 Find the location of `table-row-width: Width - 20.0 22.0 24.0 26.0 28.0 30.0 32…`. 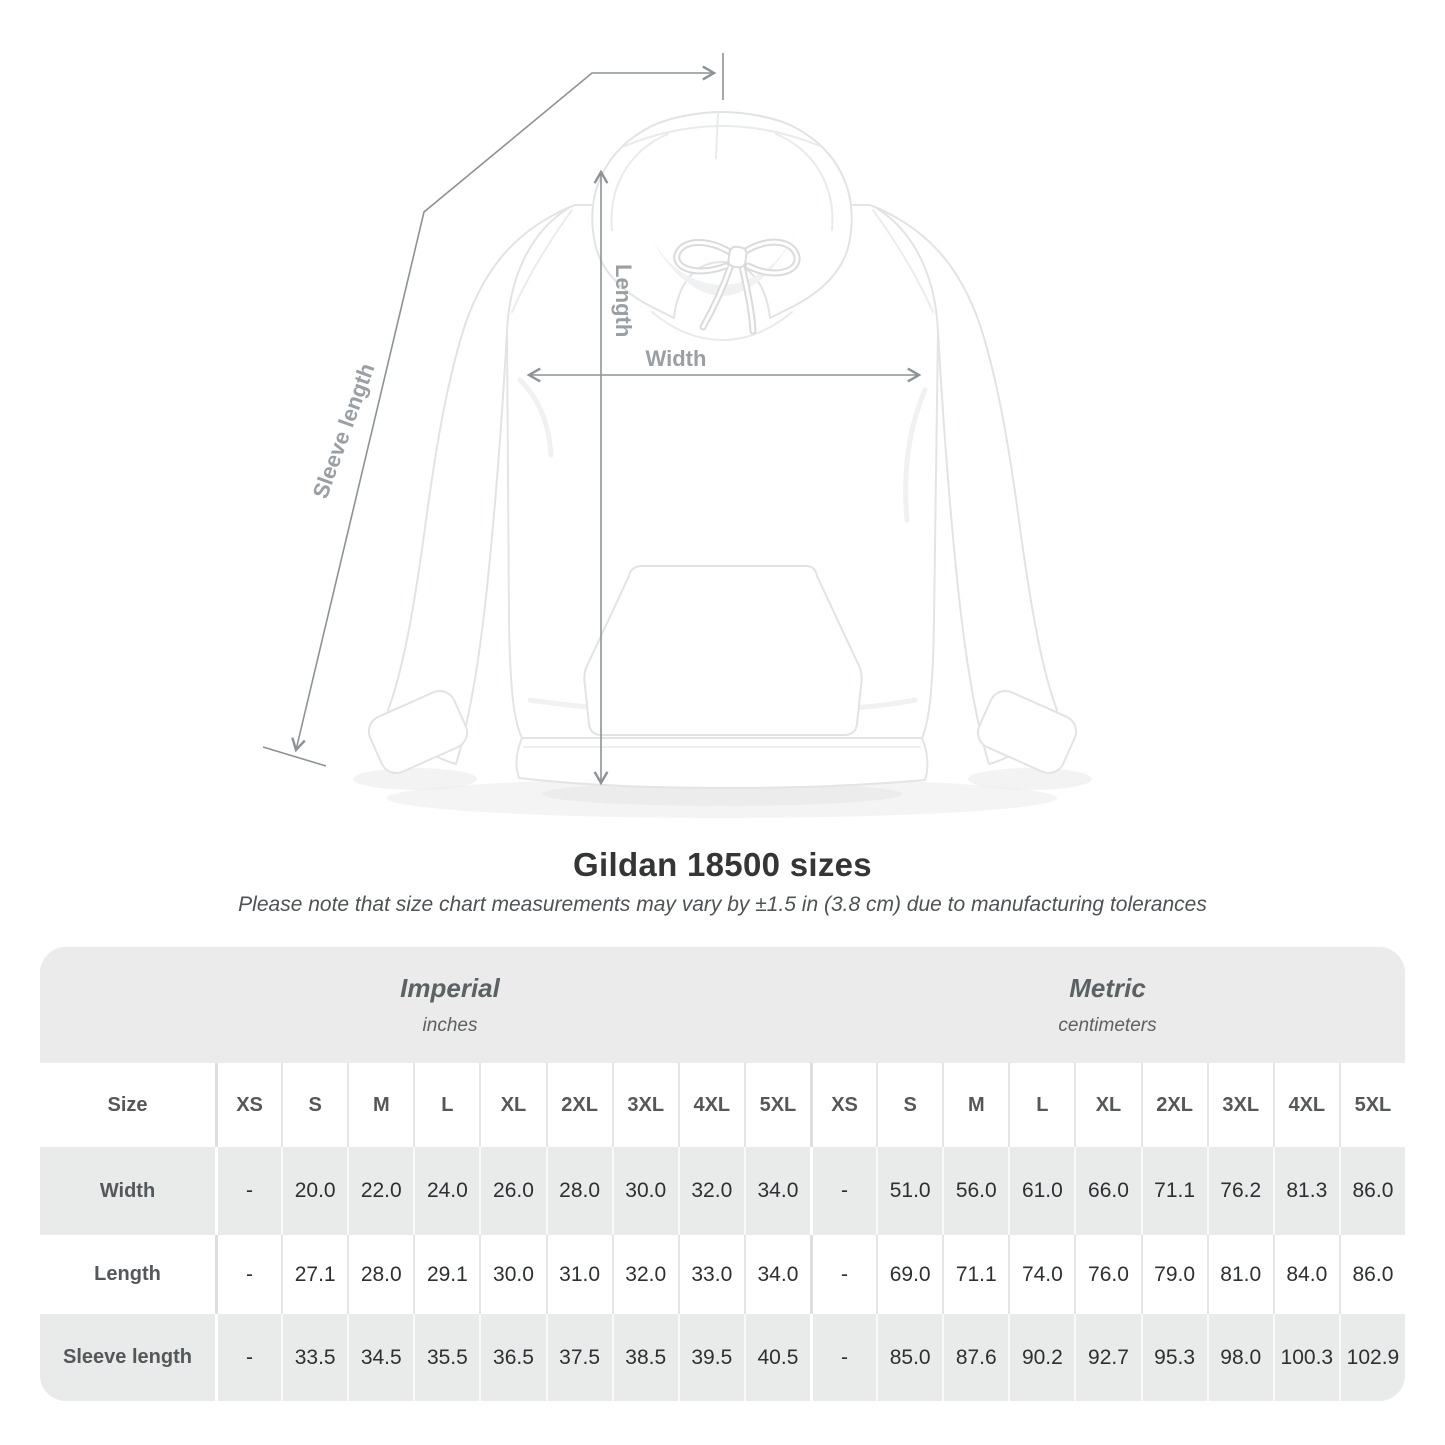

table-row-width: Width - 20.0 22.0 24.0 26.0 28.0 30.0 32… is located at coordinates (722, 1191).